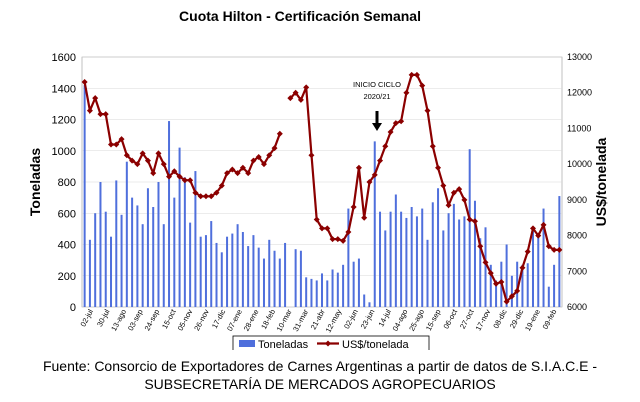 This screenshot has width=640, height=402. Describe the element at coordinates (433, 320) in the screenshot. I see `x-tick-label: 15-sep` at that location.